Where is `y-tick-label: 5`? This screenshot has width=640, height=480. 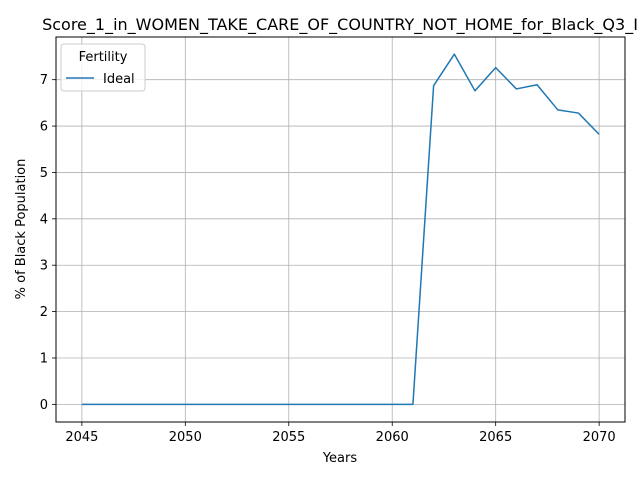 y-tick-label: 5 is located at coordinates (44, 173).